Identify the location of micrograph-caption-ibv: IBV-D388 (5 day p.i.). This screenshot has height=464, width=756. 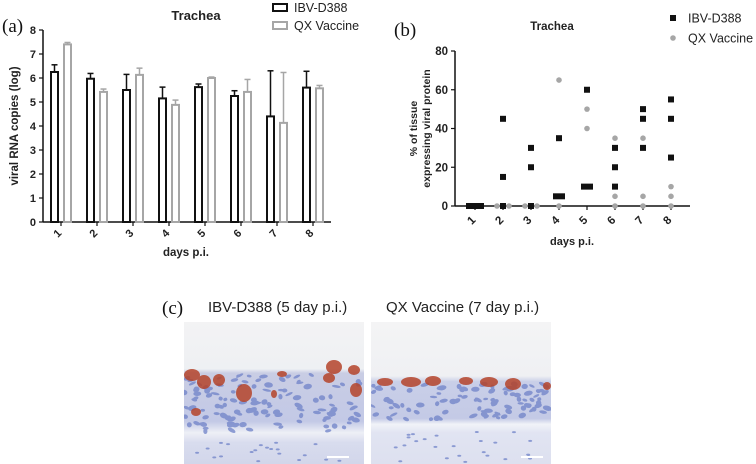
(278, 307).